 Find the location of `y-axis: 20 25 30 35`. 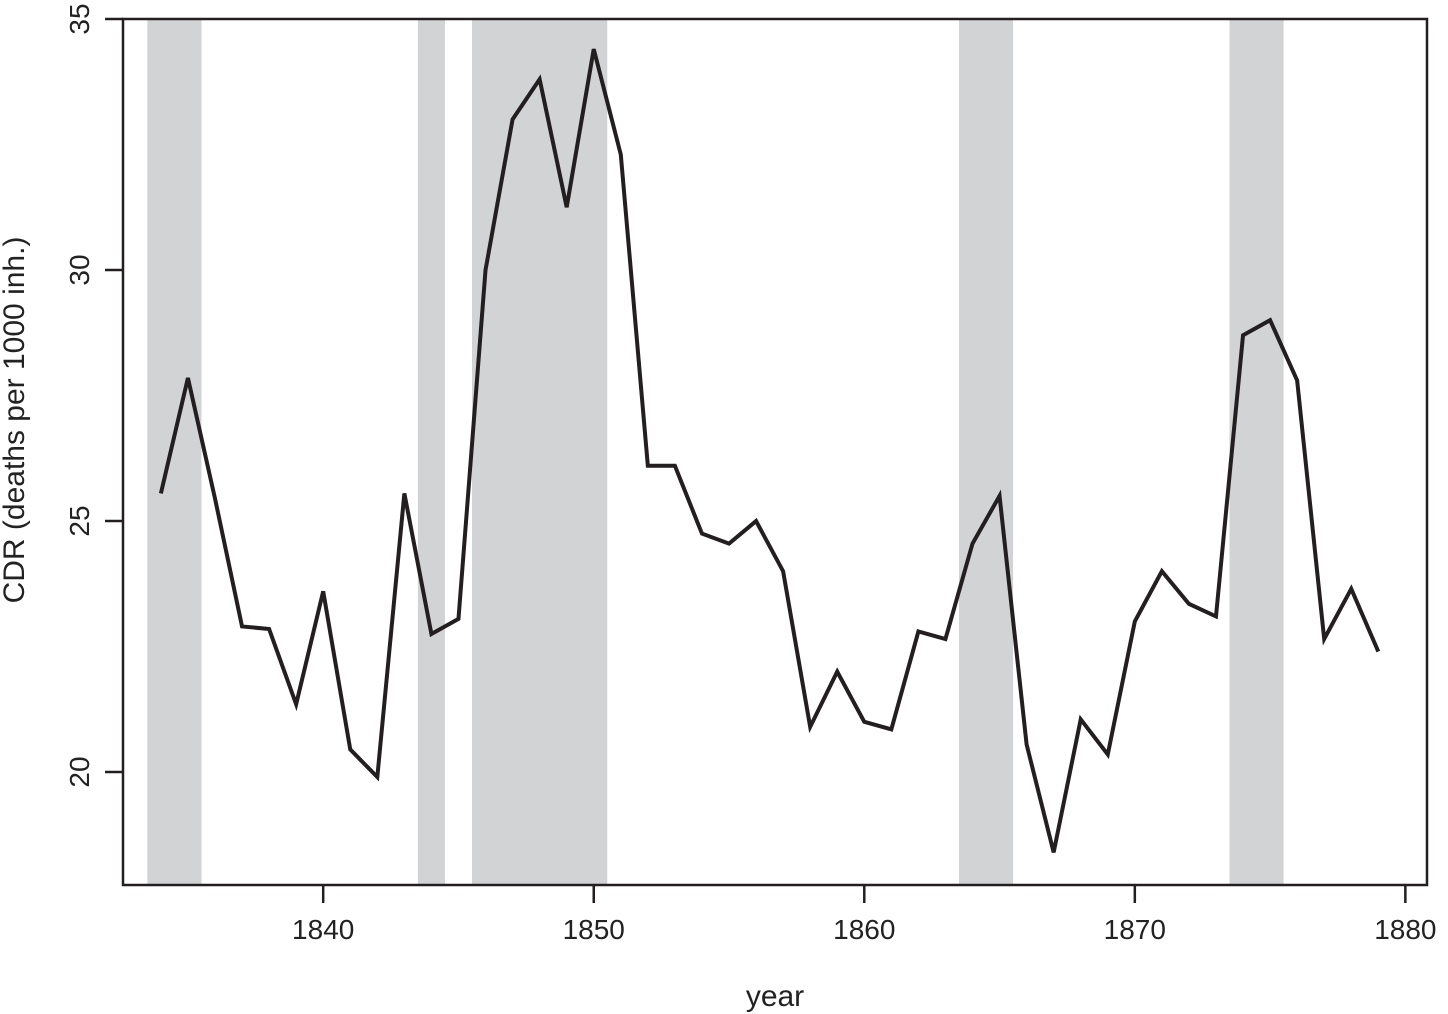

y-axis: 20 25 30 35 is located at coordinates (93, 395).